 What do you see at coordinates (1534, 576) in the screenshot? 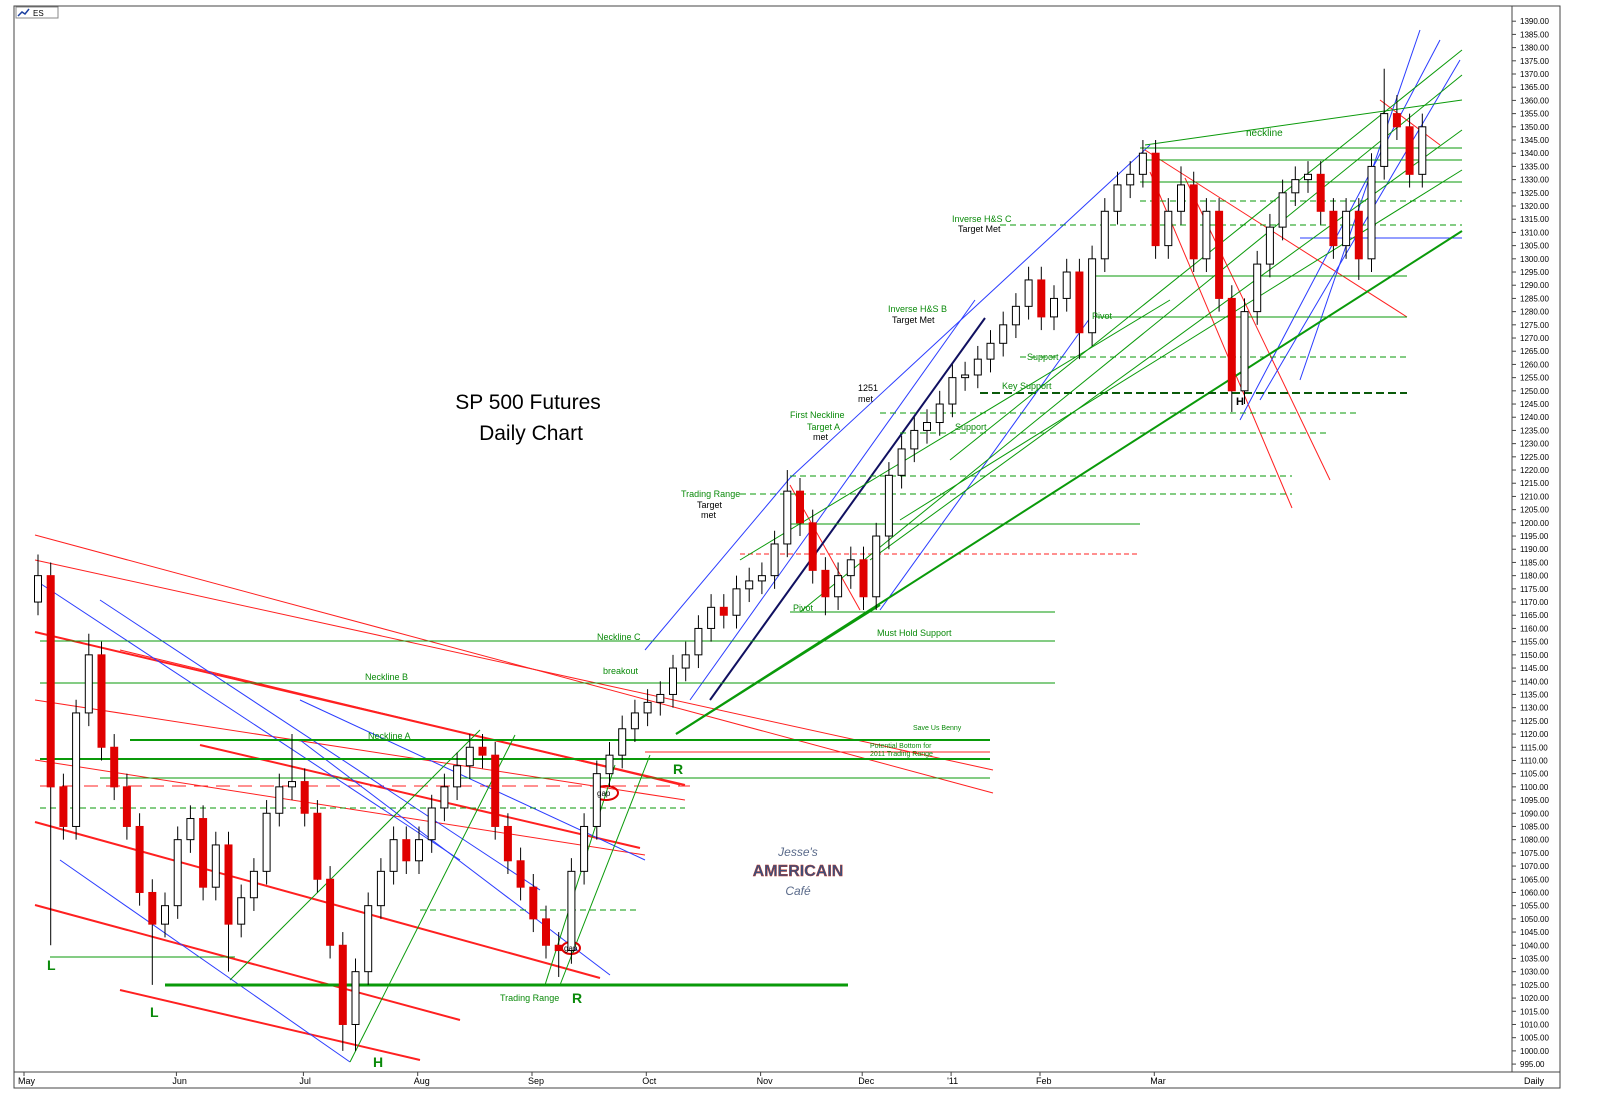
I see `y-tick-label: 1180.00` at bounding box center [1534, 576].